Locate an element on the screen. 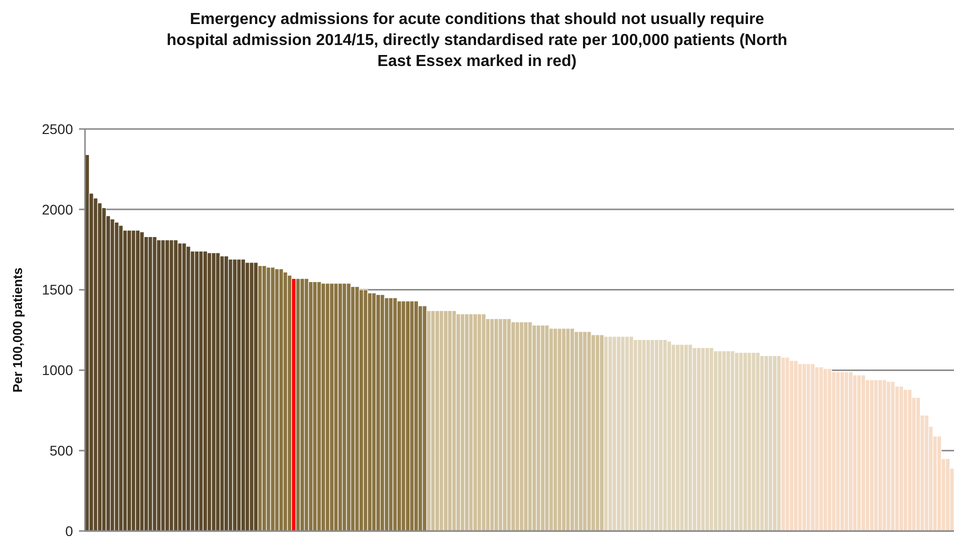 The width and height of the screenshot is (954, 541). y-tick-label: 2000 is located at coordinates (58, 209).